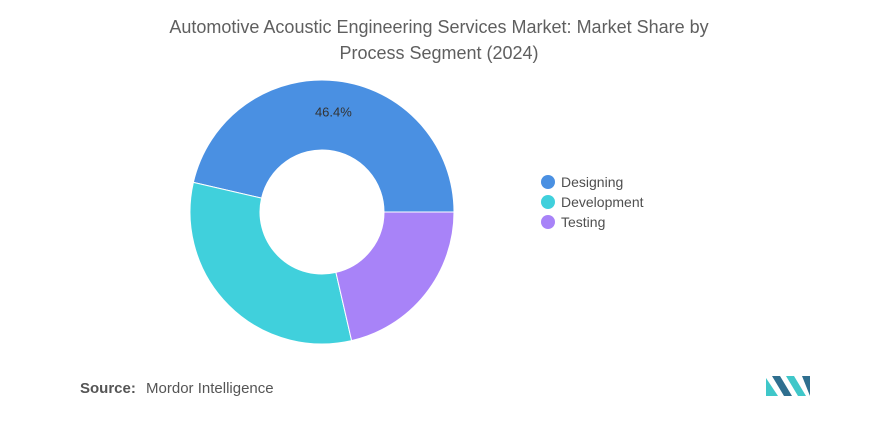 The height and width of the screenshot is (421, 878). I want to click on chart-legend: Designing Development Testing, so click(592, 202).